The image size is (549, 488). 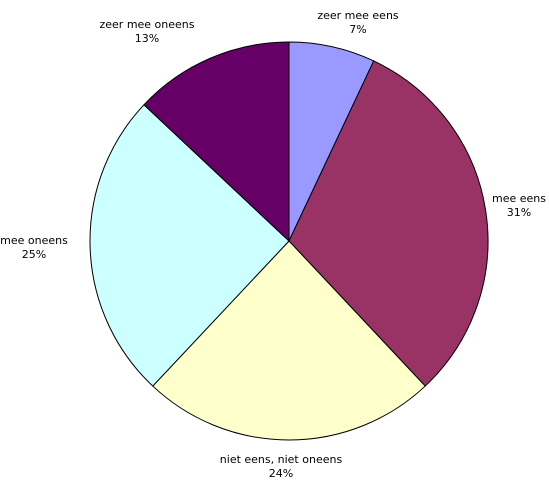 What do you see at coordinates (216, 142) in the screenshot?
I see `pie-slice-zeer-mee-oneens` at bounding box center [216, 142].